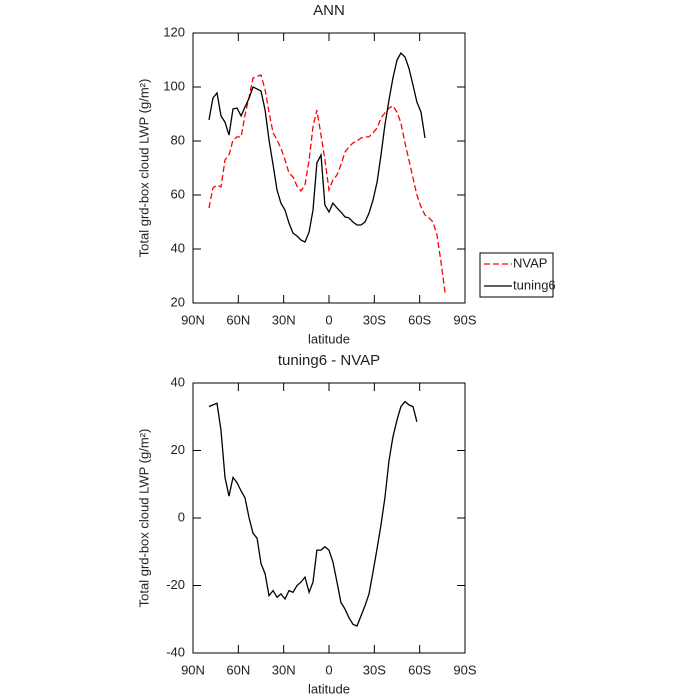 The height and width of the screenshot is (700, 700). Describe the element at coordinates (534, 284) in the screenshot. I see `legend-label: tuning6` at that location.